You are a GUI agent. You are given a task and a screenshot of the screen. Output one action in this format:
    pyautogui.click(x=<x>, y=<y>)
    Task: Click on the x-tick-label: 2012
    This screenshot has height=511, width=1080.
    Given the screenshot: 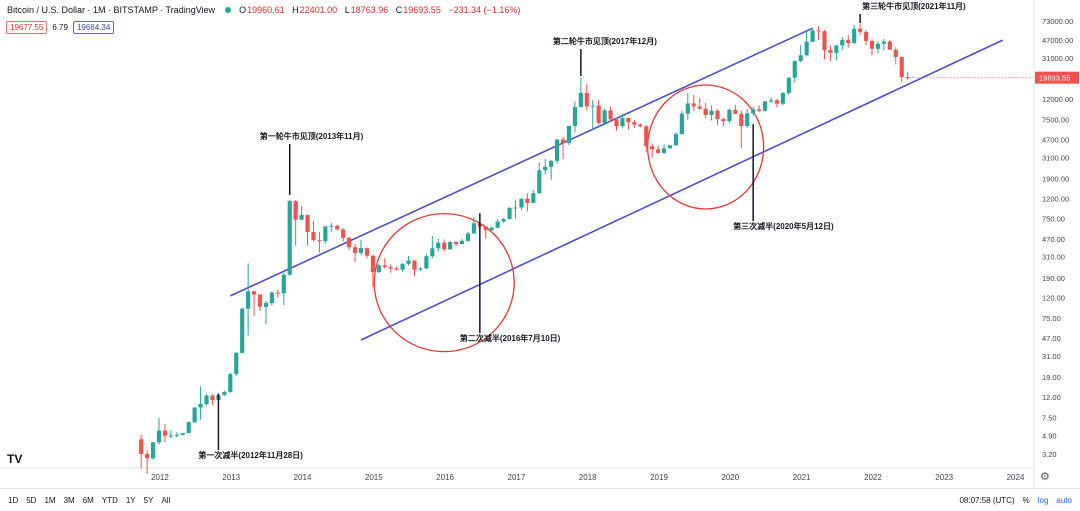 What is the action you would take?
    pyautogui.click(x=160, y=477)
    